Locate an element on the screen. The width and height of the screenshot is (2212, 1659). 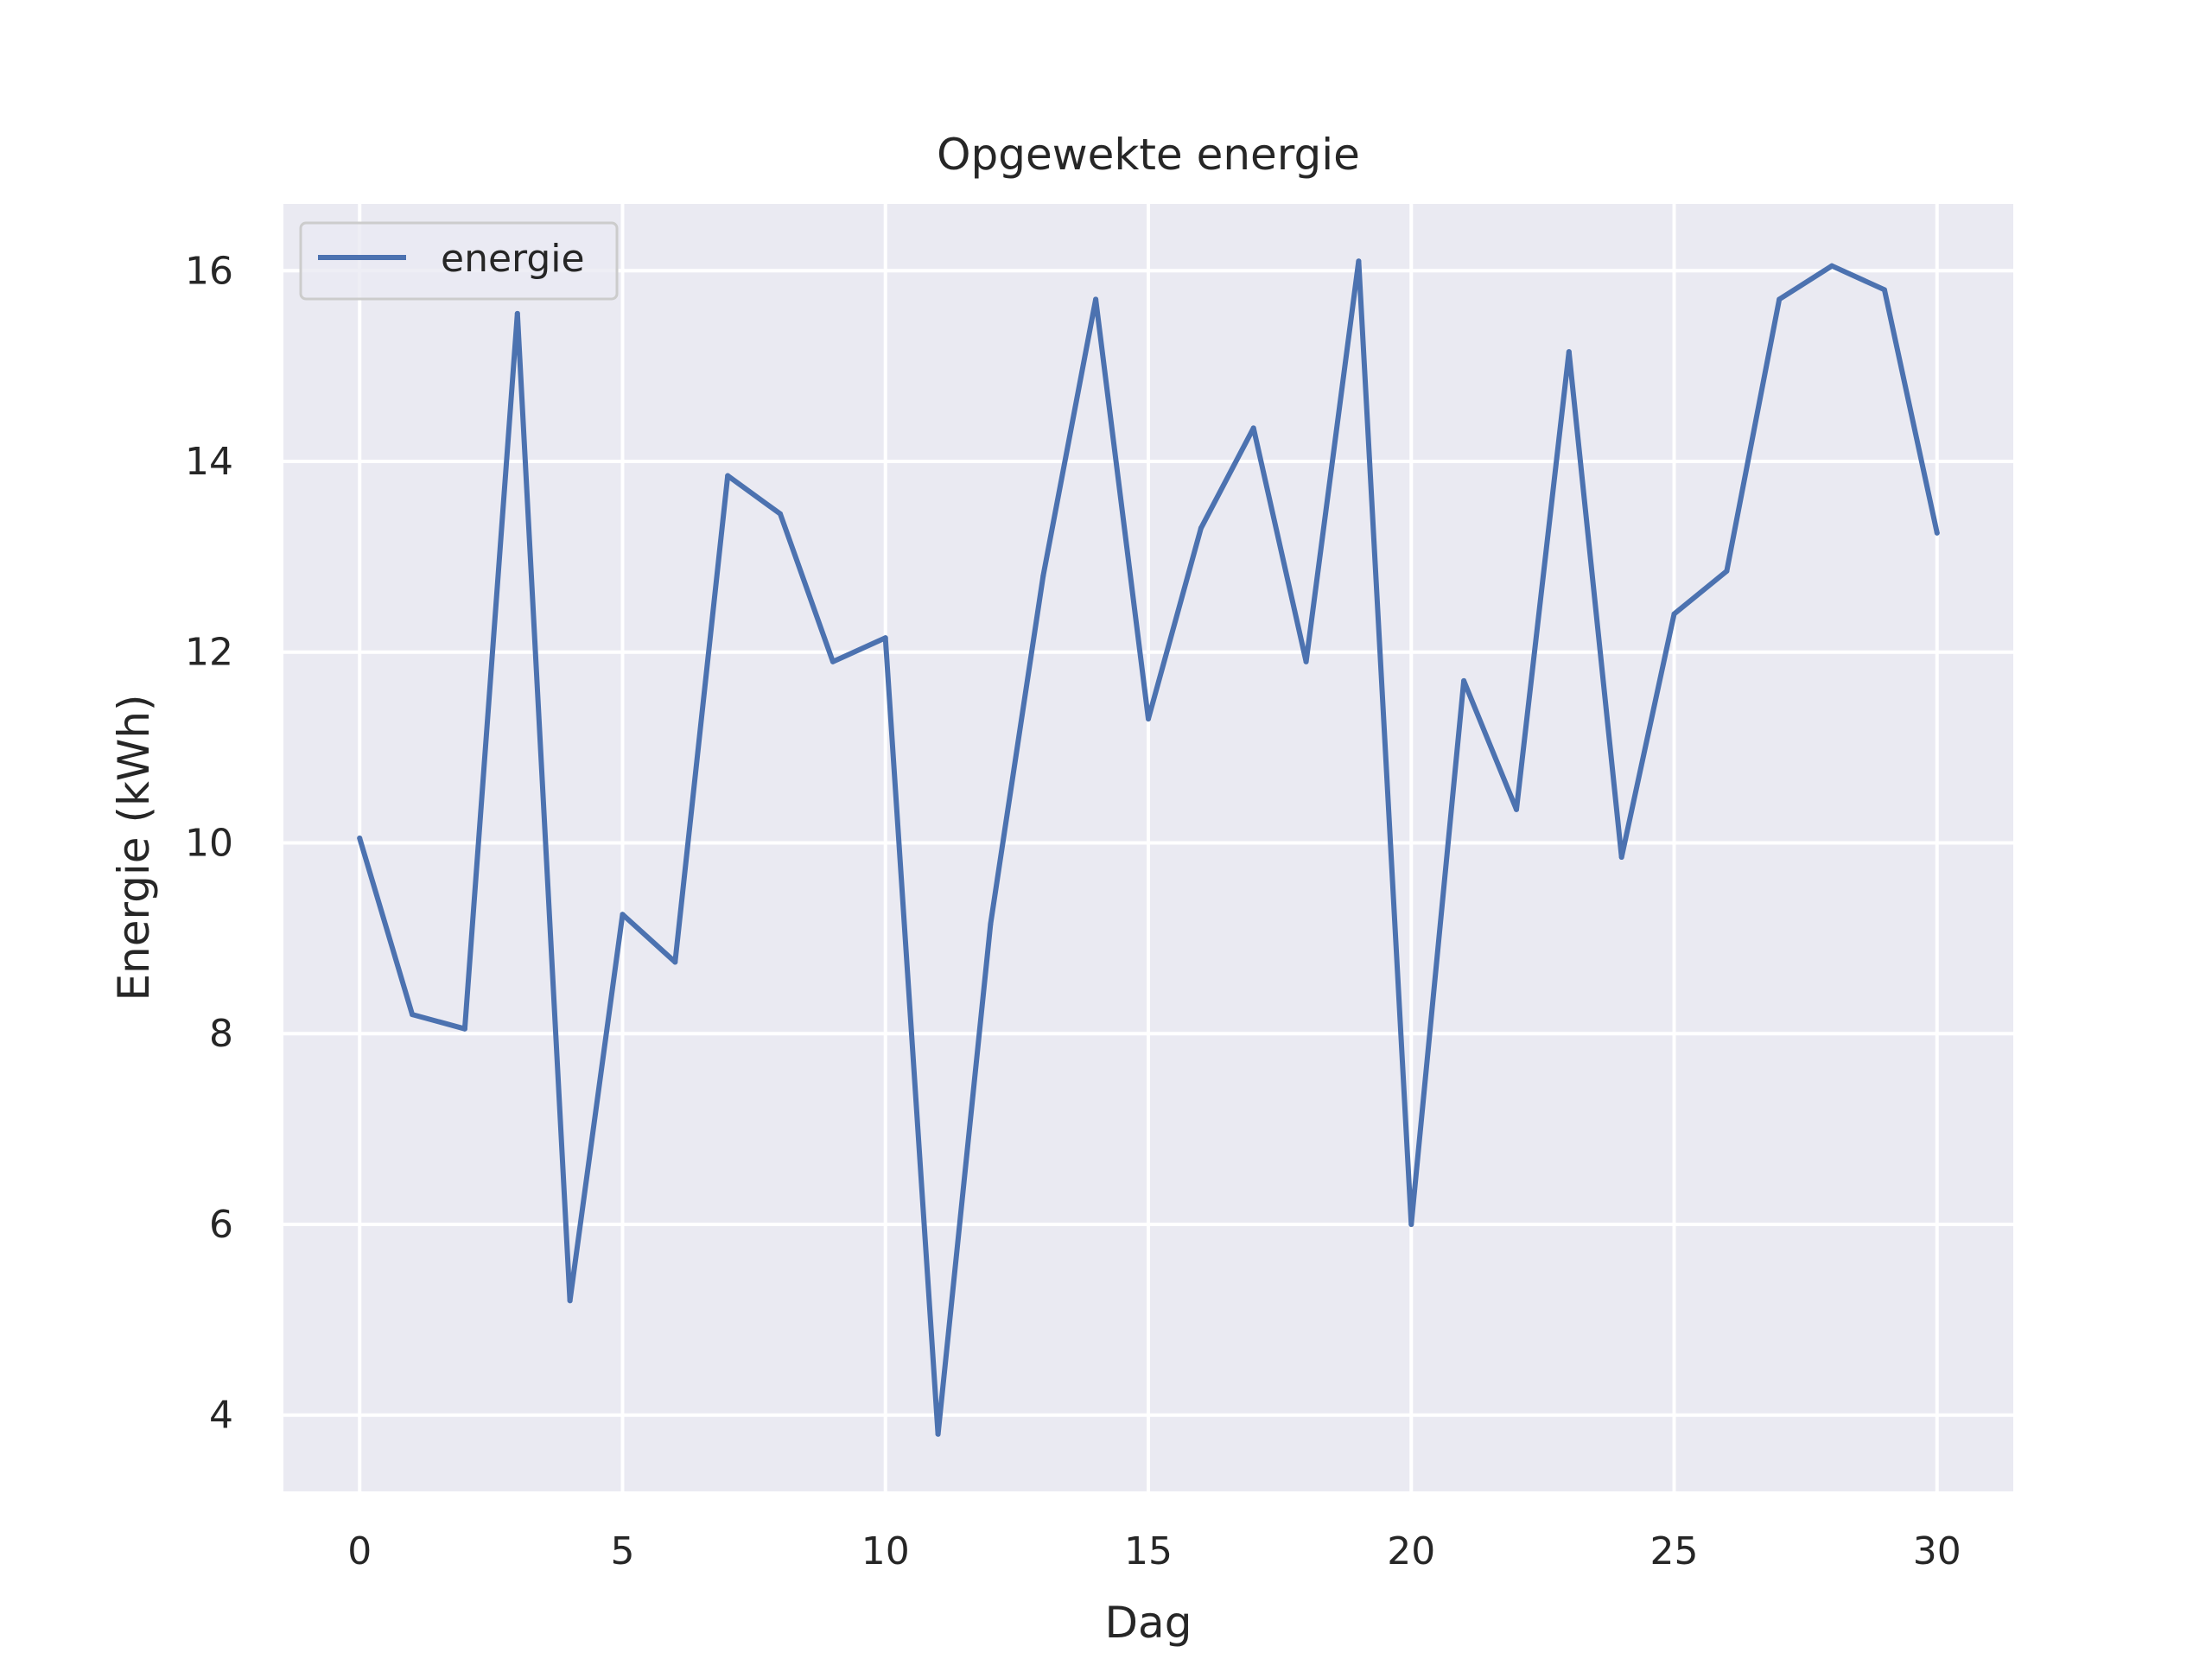
x-tick-label: 30 is located at coordinates (1937, 1551).